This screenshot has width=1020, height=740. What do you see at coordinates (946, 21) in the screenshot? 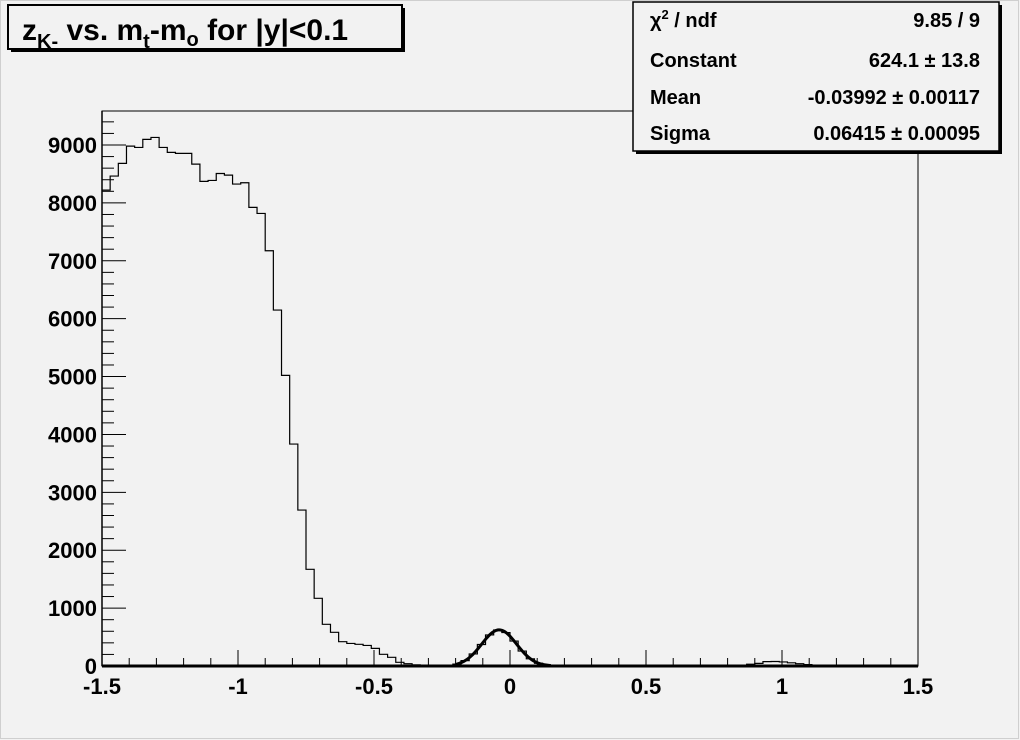
I see `stats-value-chi2: 9.85 / 9` at bounding box center [946, 21].